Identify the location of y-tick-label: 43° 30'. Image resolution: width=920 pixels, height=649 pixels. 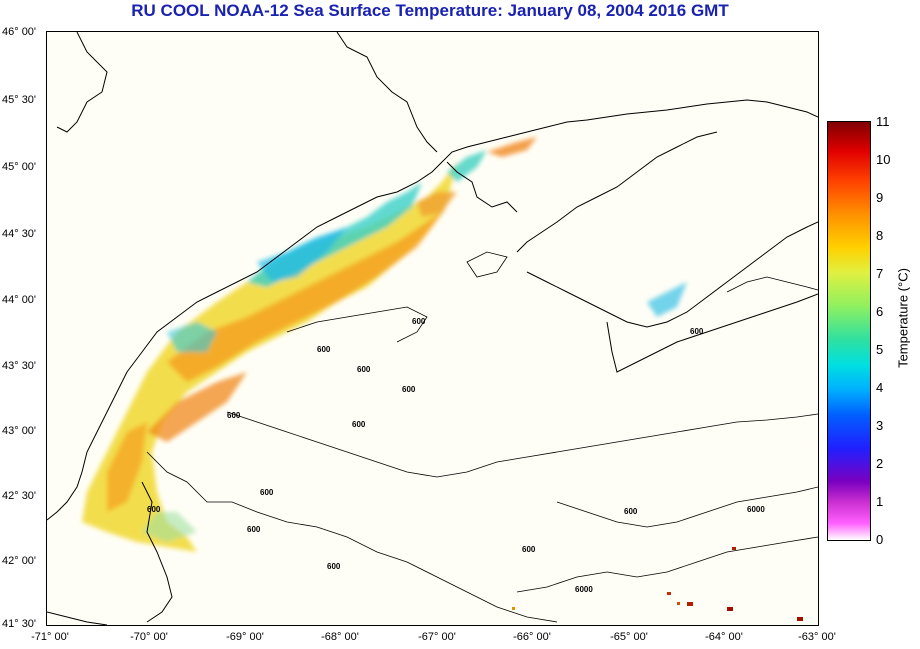
(19, 366).